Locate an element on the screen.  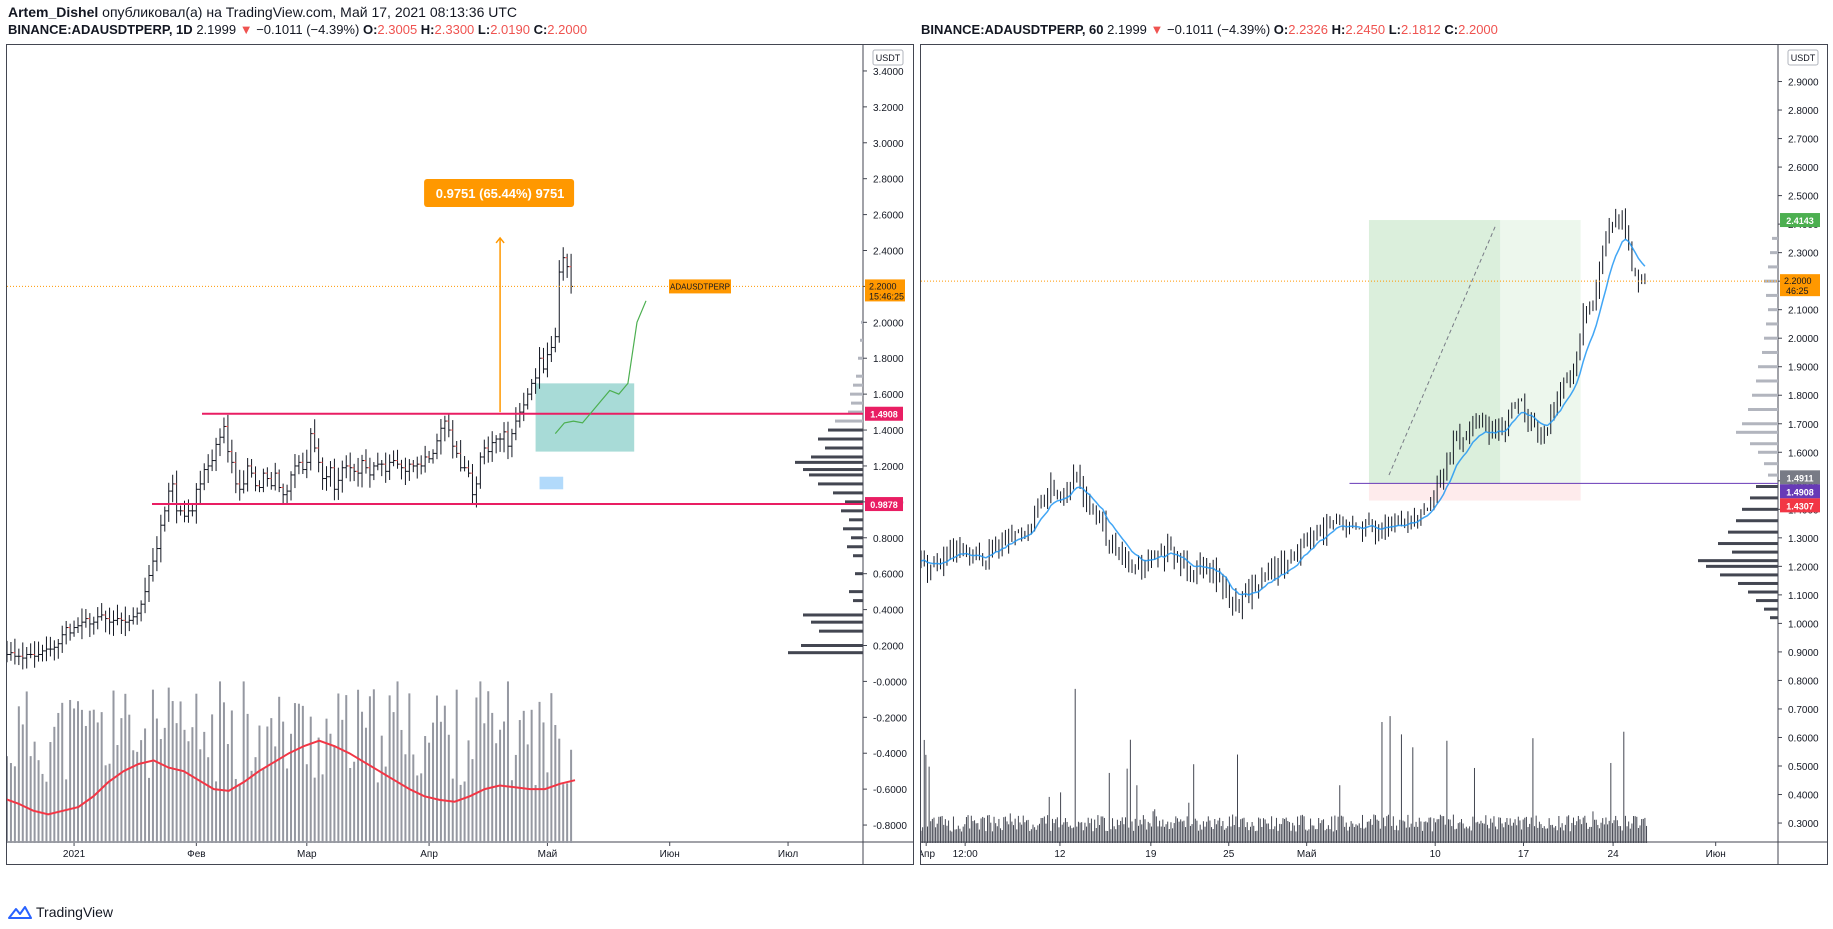
x-tick-label: Июн is located at coordinates (670, 854).